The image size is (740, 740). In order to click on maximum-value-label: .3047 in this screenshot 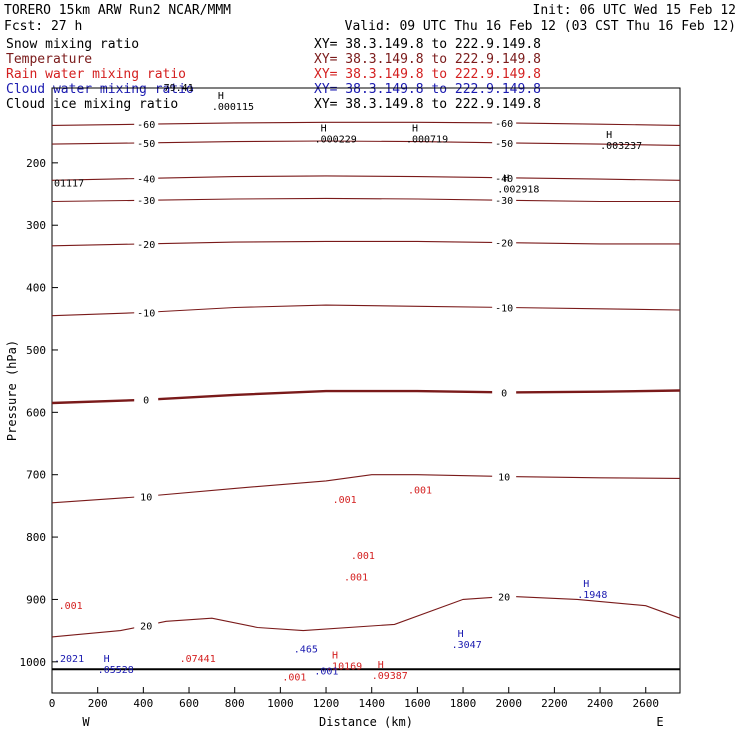, I will do `click(467, 645)`.